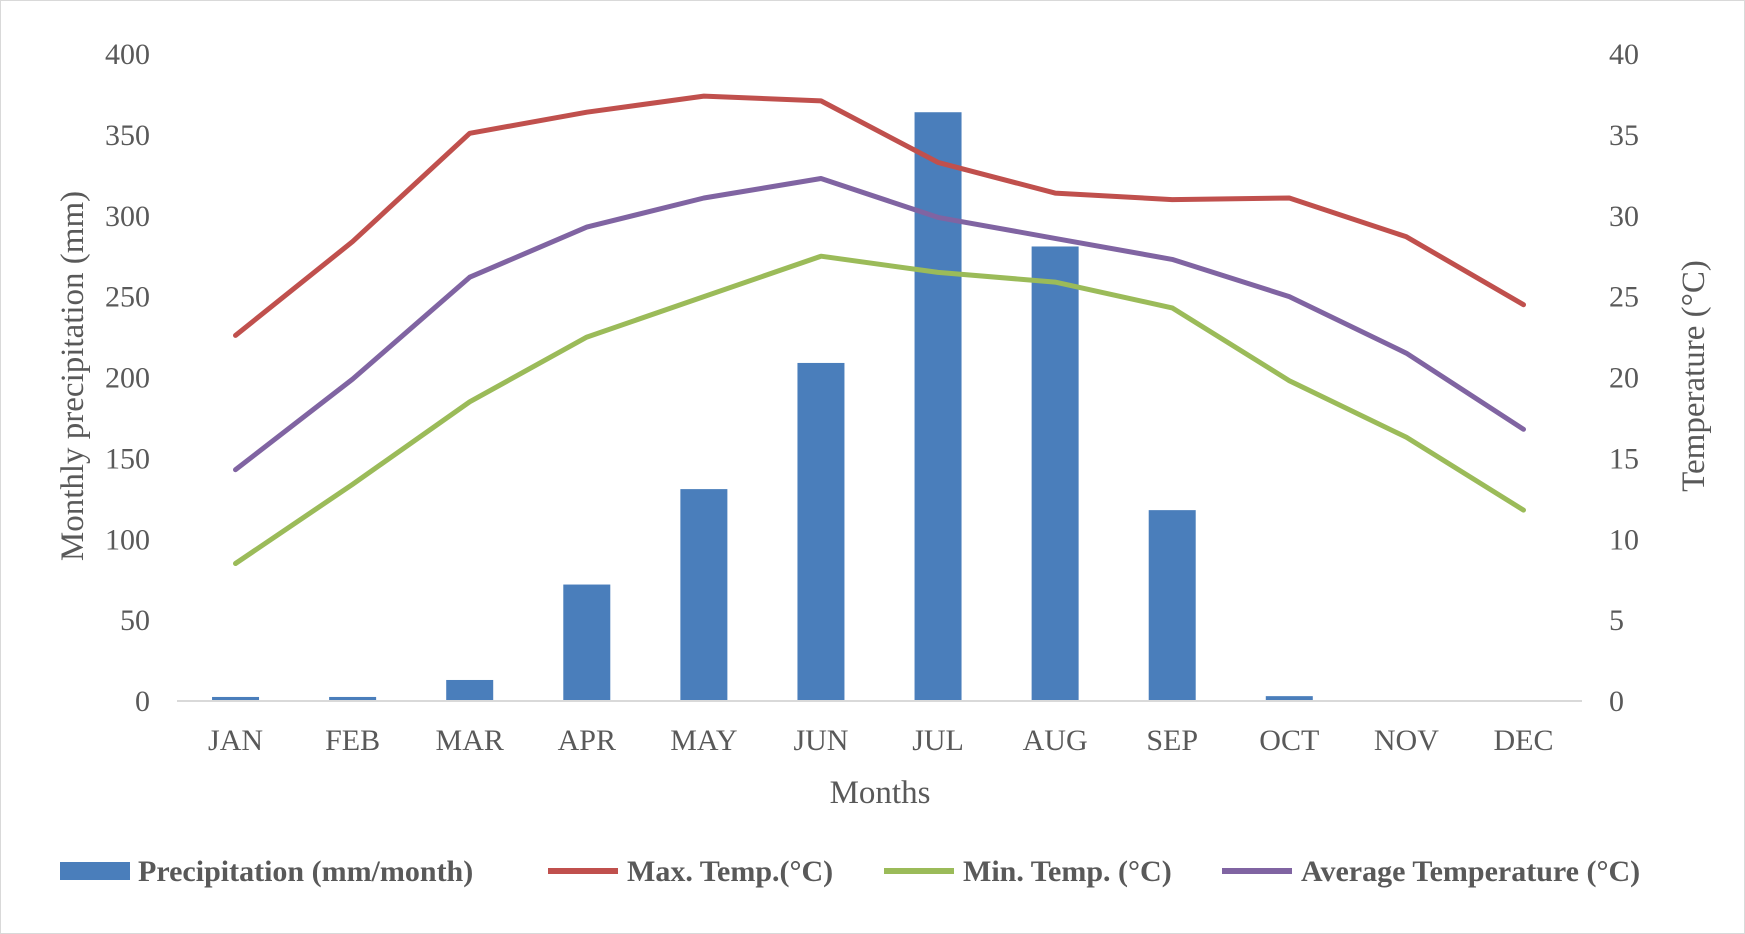 Image resolution: width=1745 pixels, height=934 pixels. Describe the element at coordinates (470, 690) in the screenshot. I see `precipitation-bar-mar` at that location.